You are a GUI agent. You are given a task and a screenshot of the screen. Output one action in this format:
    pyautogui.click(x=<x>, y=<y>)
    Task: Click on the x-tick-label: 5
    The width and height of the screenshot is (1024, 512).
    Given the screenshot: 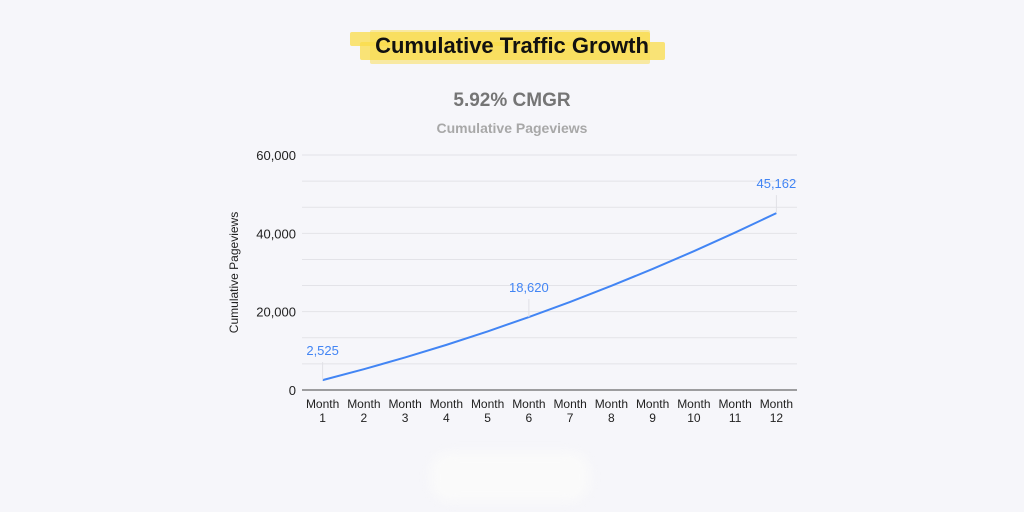 What is the action you would take?
    pyautogui.click(x=487, y=418)
    